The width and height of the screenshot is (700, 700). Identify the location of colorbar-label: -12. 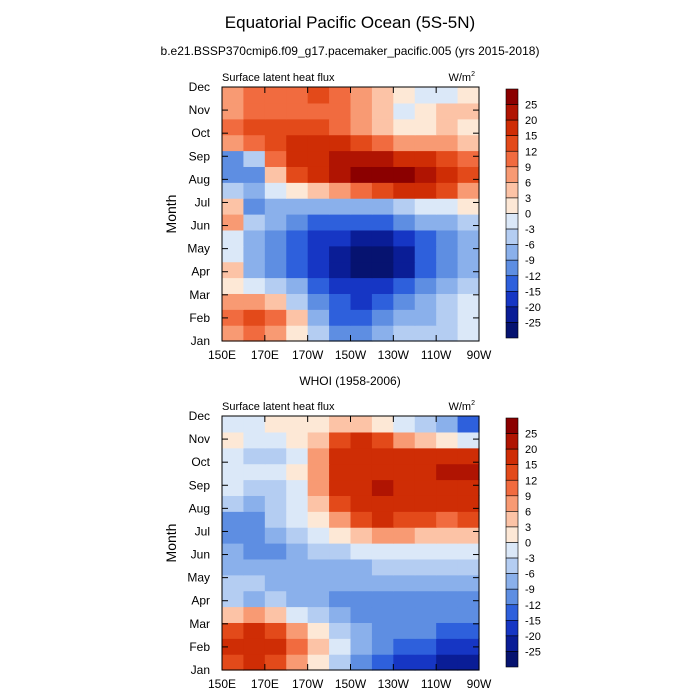
(533, 606).